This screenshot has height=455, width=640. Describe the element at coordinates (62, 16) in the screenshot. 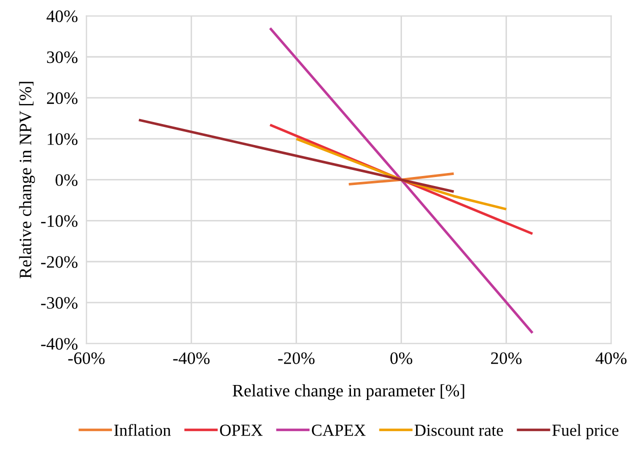

I see `y-tick-label: 40%` at that location.